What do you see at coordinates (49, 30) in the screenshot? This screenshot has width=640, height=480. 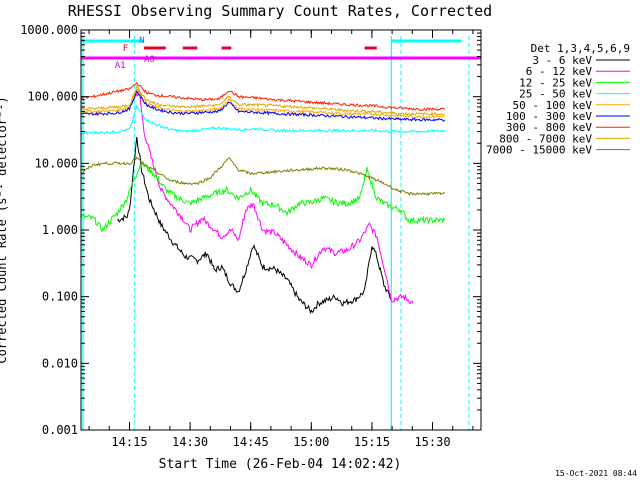 I see `y-tick-label: 1000.000` at bounding box center [49, 30].